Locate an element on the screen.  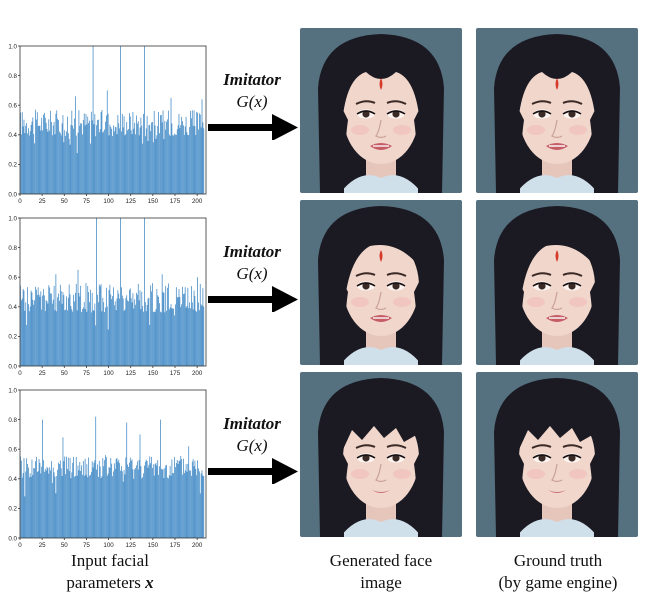
forehead-mark is located at coordinates (381, 84).